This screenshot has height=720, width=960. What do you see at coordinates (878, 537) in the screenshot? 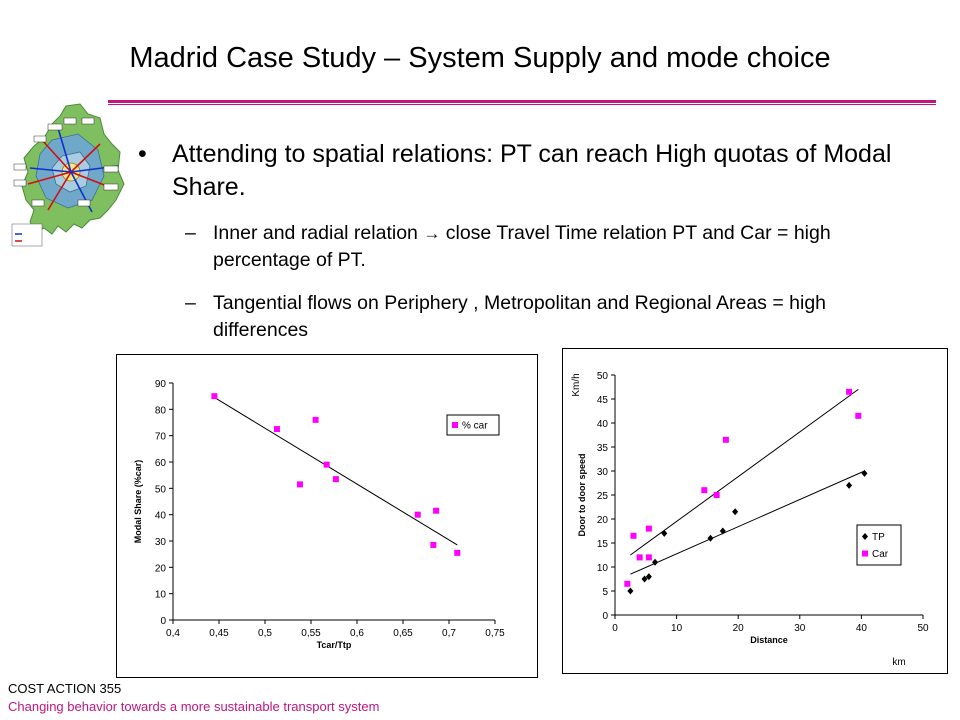
I see `legend-label: TP` at bounding box center [878, 537].